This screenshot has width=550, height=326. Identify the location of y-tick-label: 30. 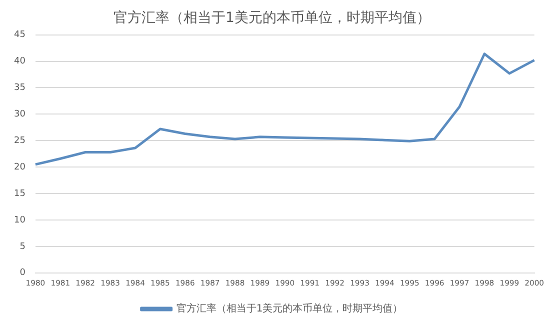
(20, 115).